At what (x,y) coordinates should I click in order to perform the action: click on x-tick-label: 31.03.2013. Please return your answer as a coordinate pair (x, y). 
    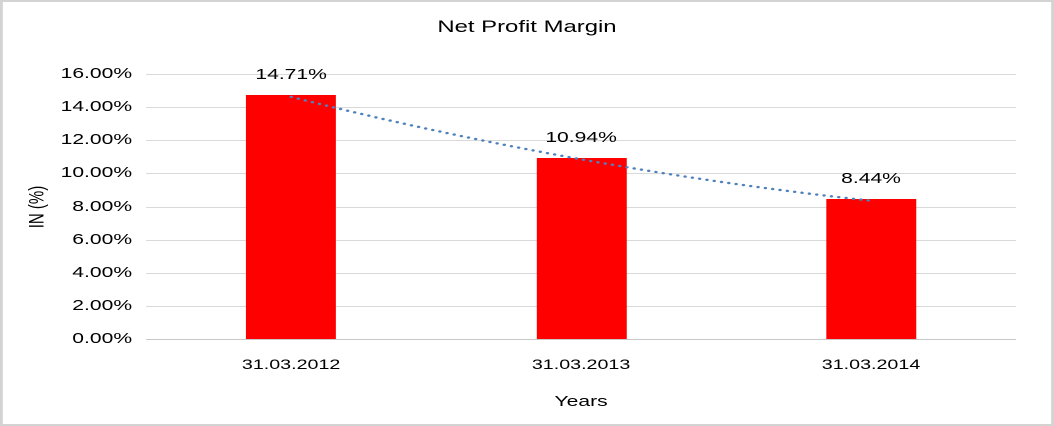
    Looking at the image, I should click on (581, 364).